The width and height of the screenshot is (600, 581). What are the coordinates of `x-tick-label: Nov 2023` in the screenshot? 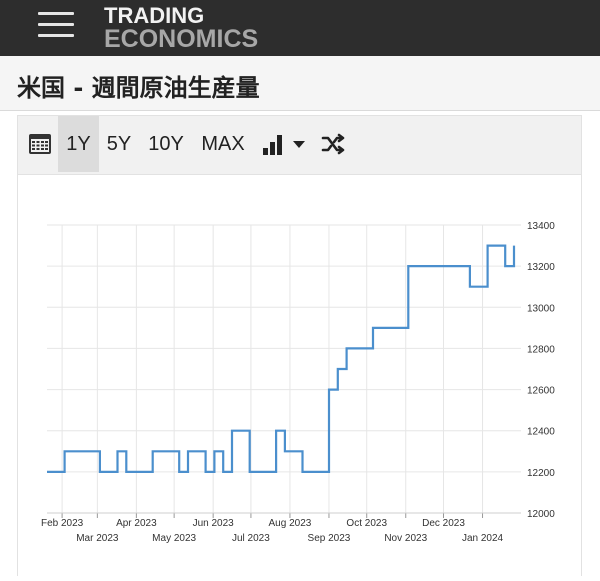 It's located at (405, 538).